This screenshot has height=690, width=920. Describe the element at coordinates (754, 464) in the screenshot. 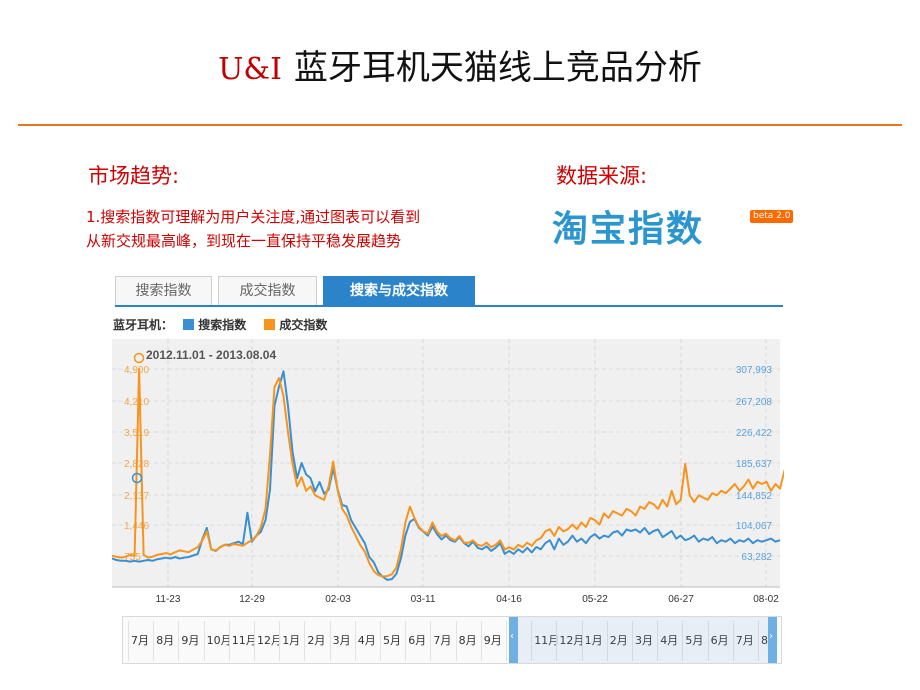

I see `y-right-tick-label: 185,637` at that location.